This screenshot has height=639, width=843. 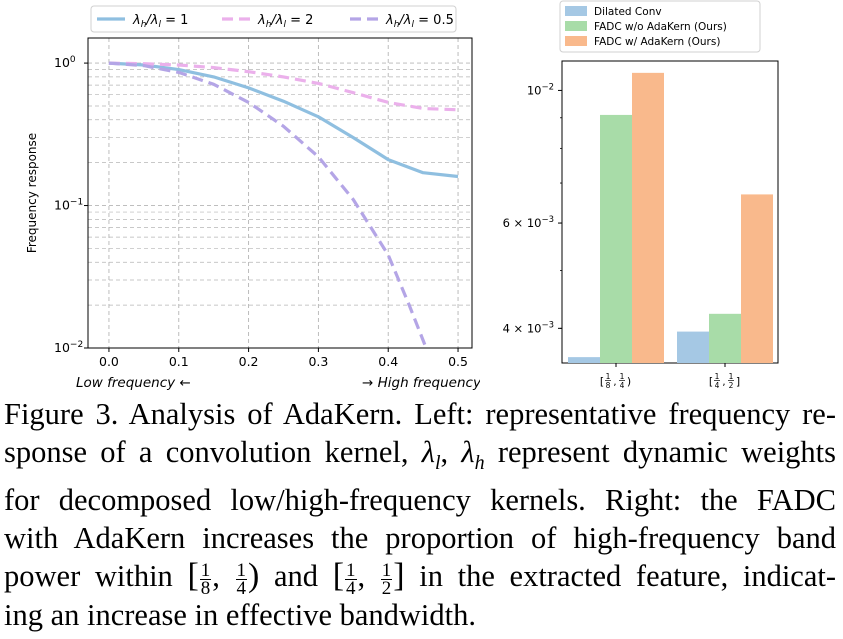 I want to click on legend-label: FADC w/ AdaKern (Ours), so click(x=657, y=42).